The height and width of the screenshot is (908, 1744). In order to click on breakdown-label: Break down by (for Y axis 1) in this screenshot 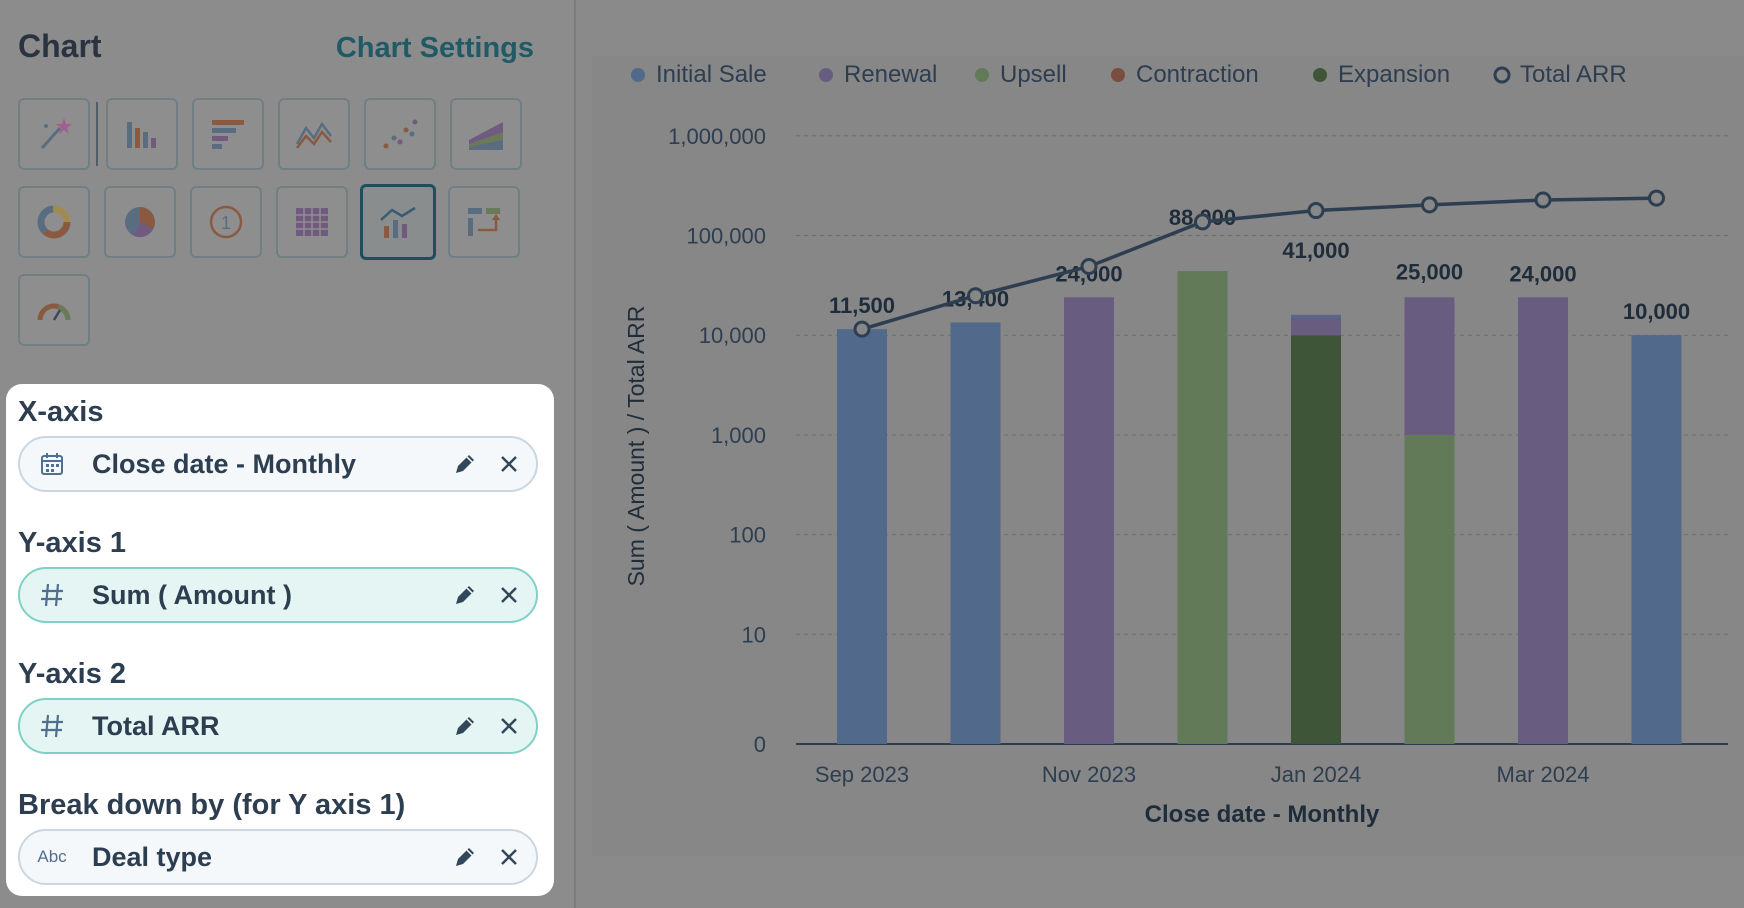, I will do `click(212, 805)`.